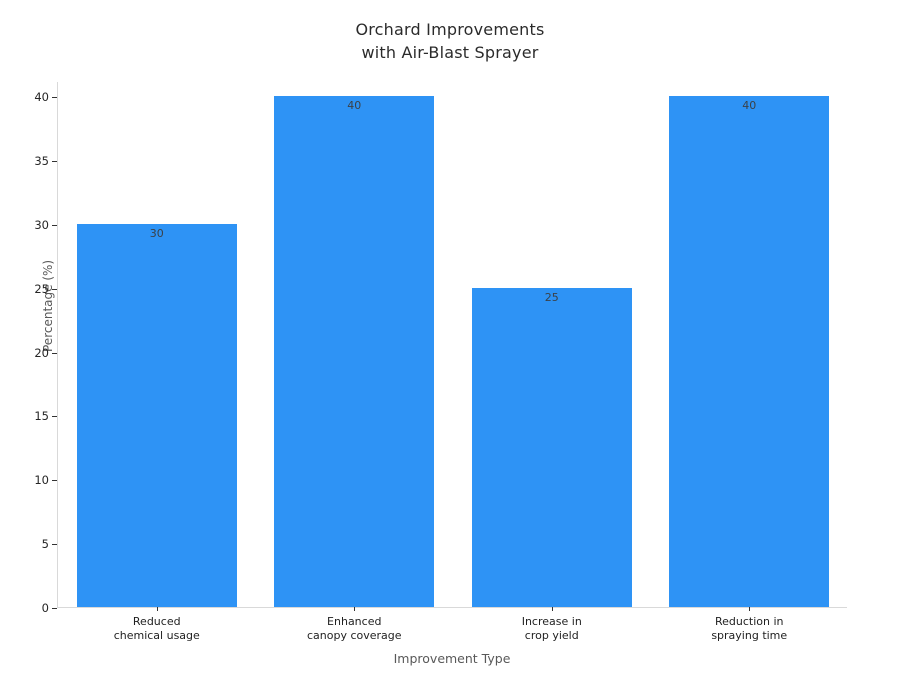 The image size is (900, 675). What do you see at coordinates (41, 97) in the screenshot?
I see `y-tick-label: 40` at bounding box center [41, 97].